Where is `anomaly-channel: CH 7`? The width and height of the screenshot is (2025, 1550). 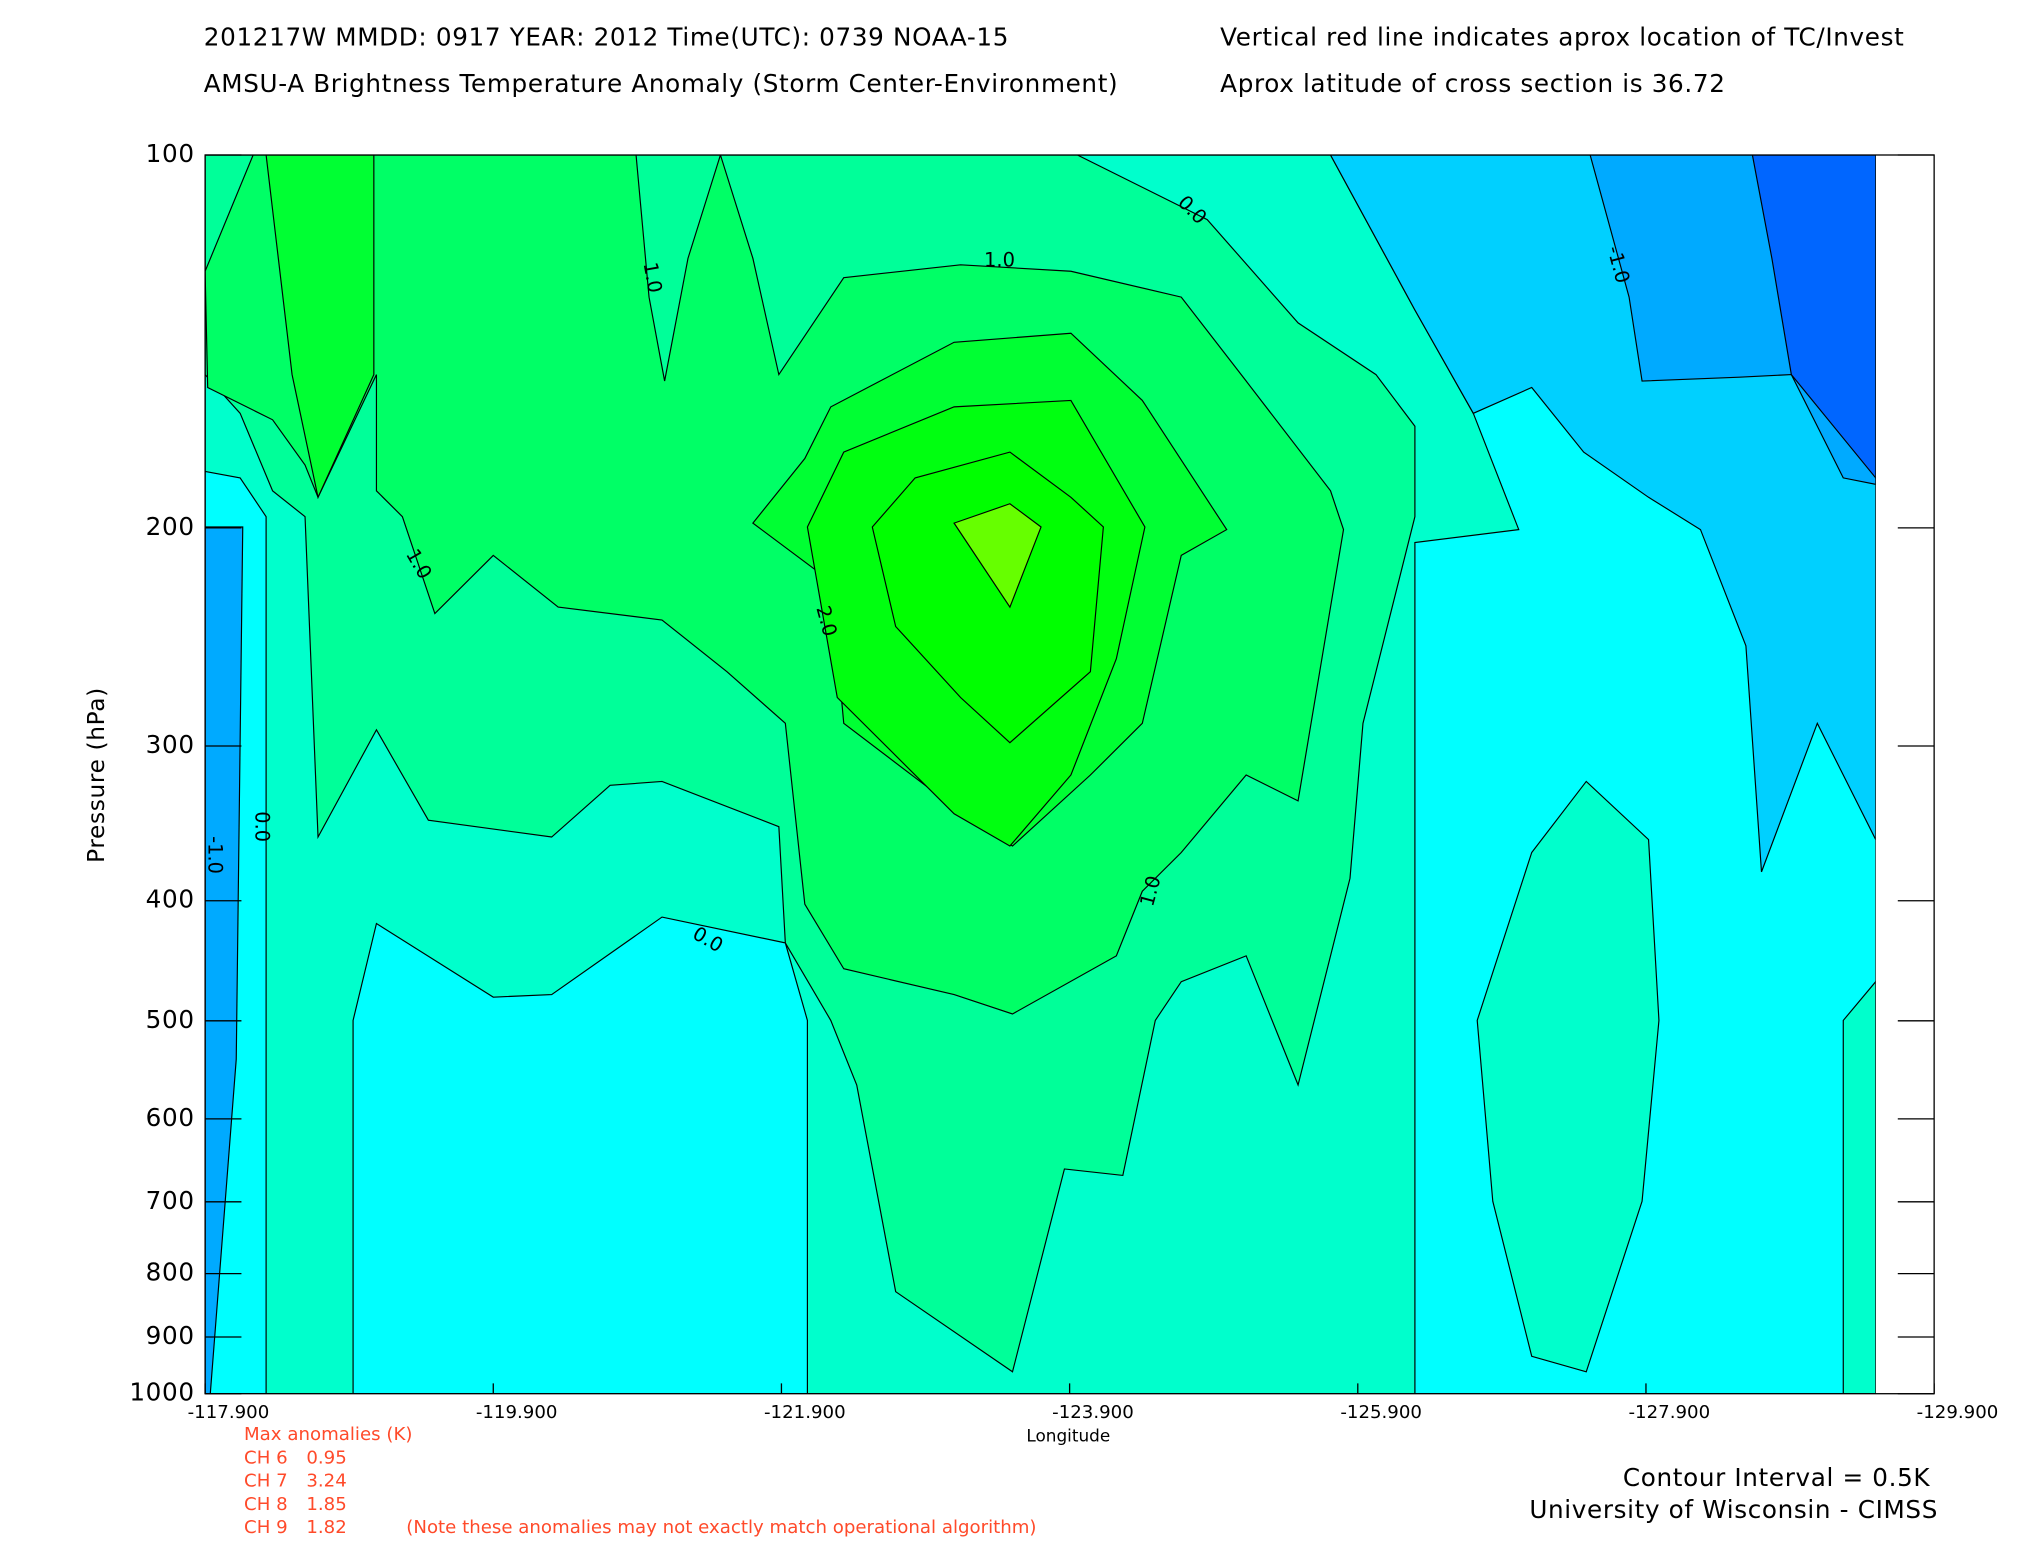
anomaly-channel: CH 7 is located at coordinates (266, 1481).